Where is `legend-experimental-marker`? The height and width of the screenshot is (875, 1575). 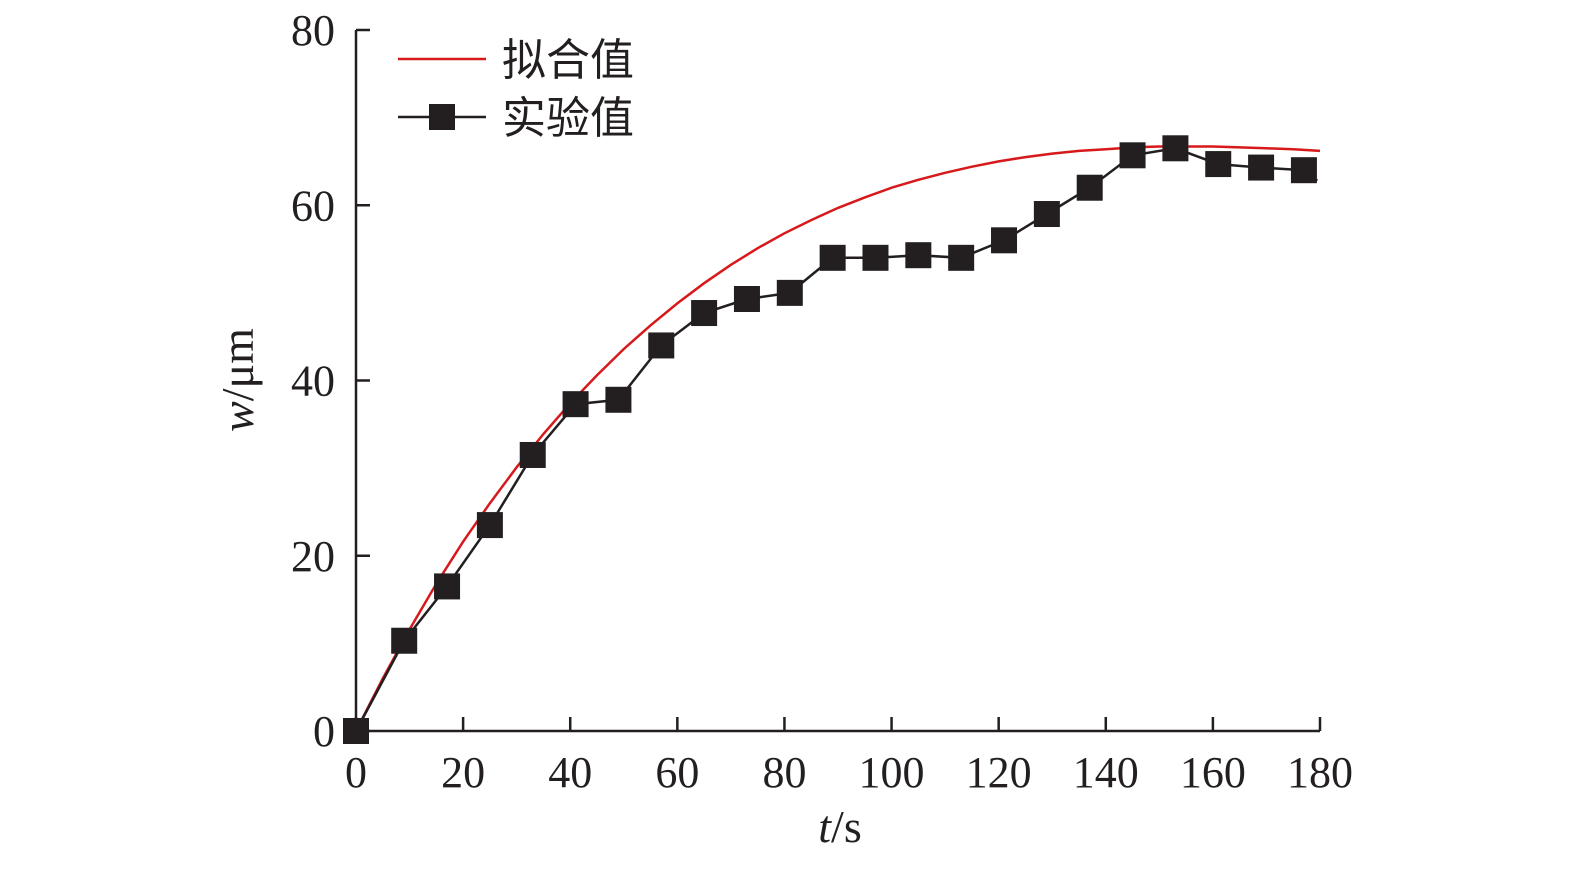 legend-experimental-marker is located at coordinates (442, 117).